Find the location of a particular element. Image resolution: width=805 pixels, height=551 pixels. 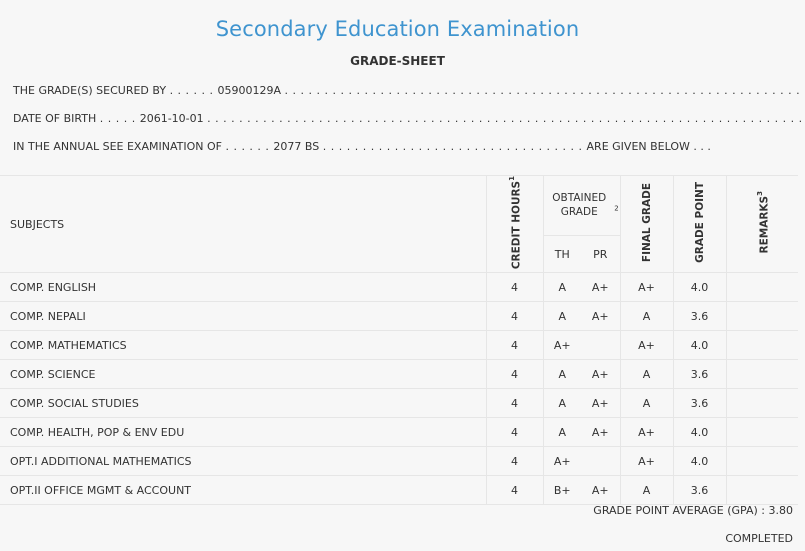

dob-value: 2061-10-01 is located at coordinates (171, 118).